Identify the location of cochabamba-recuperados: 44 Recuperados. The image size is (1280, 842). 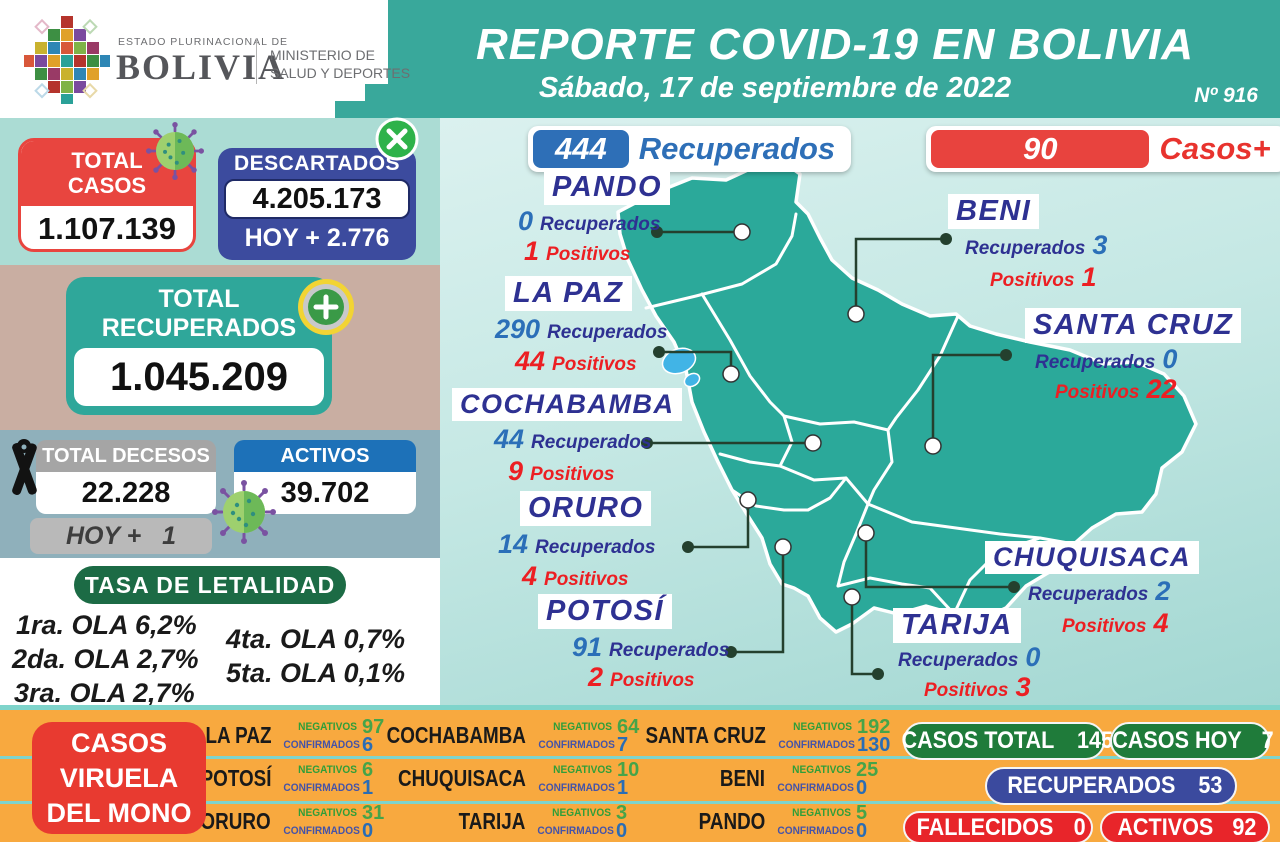
(572, 439).